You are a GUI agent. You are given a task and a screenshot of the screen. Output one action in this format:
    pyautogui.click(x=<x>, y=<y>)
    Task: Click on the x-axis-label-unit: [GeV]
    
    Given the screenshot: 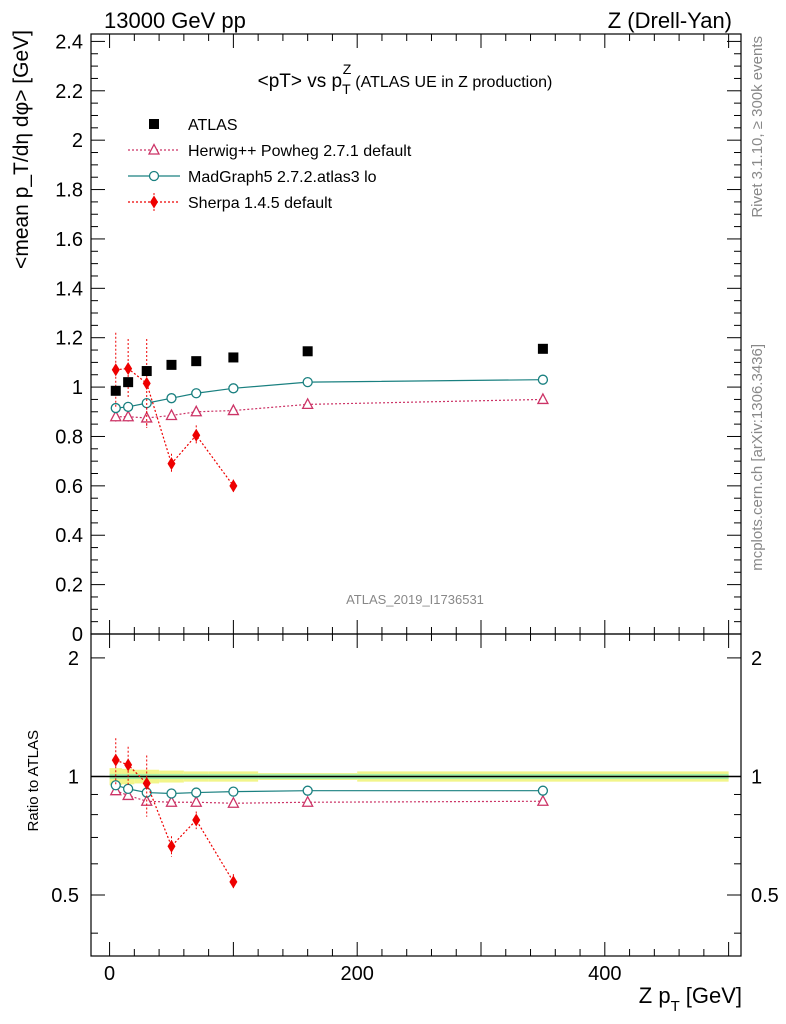 What is the action you would take?
    pyautogui.click(x=714, y=995)
    